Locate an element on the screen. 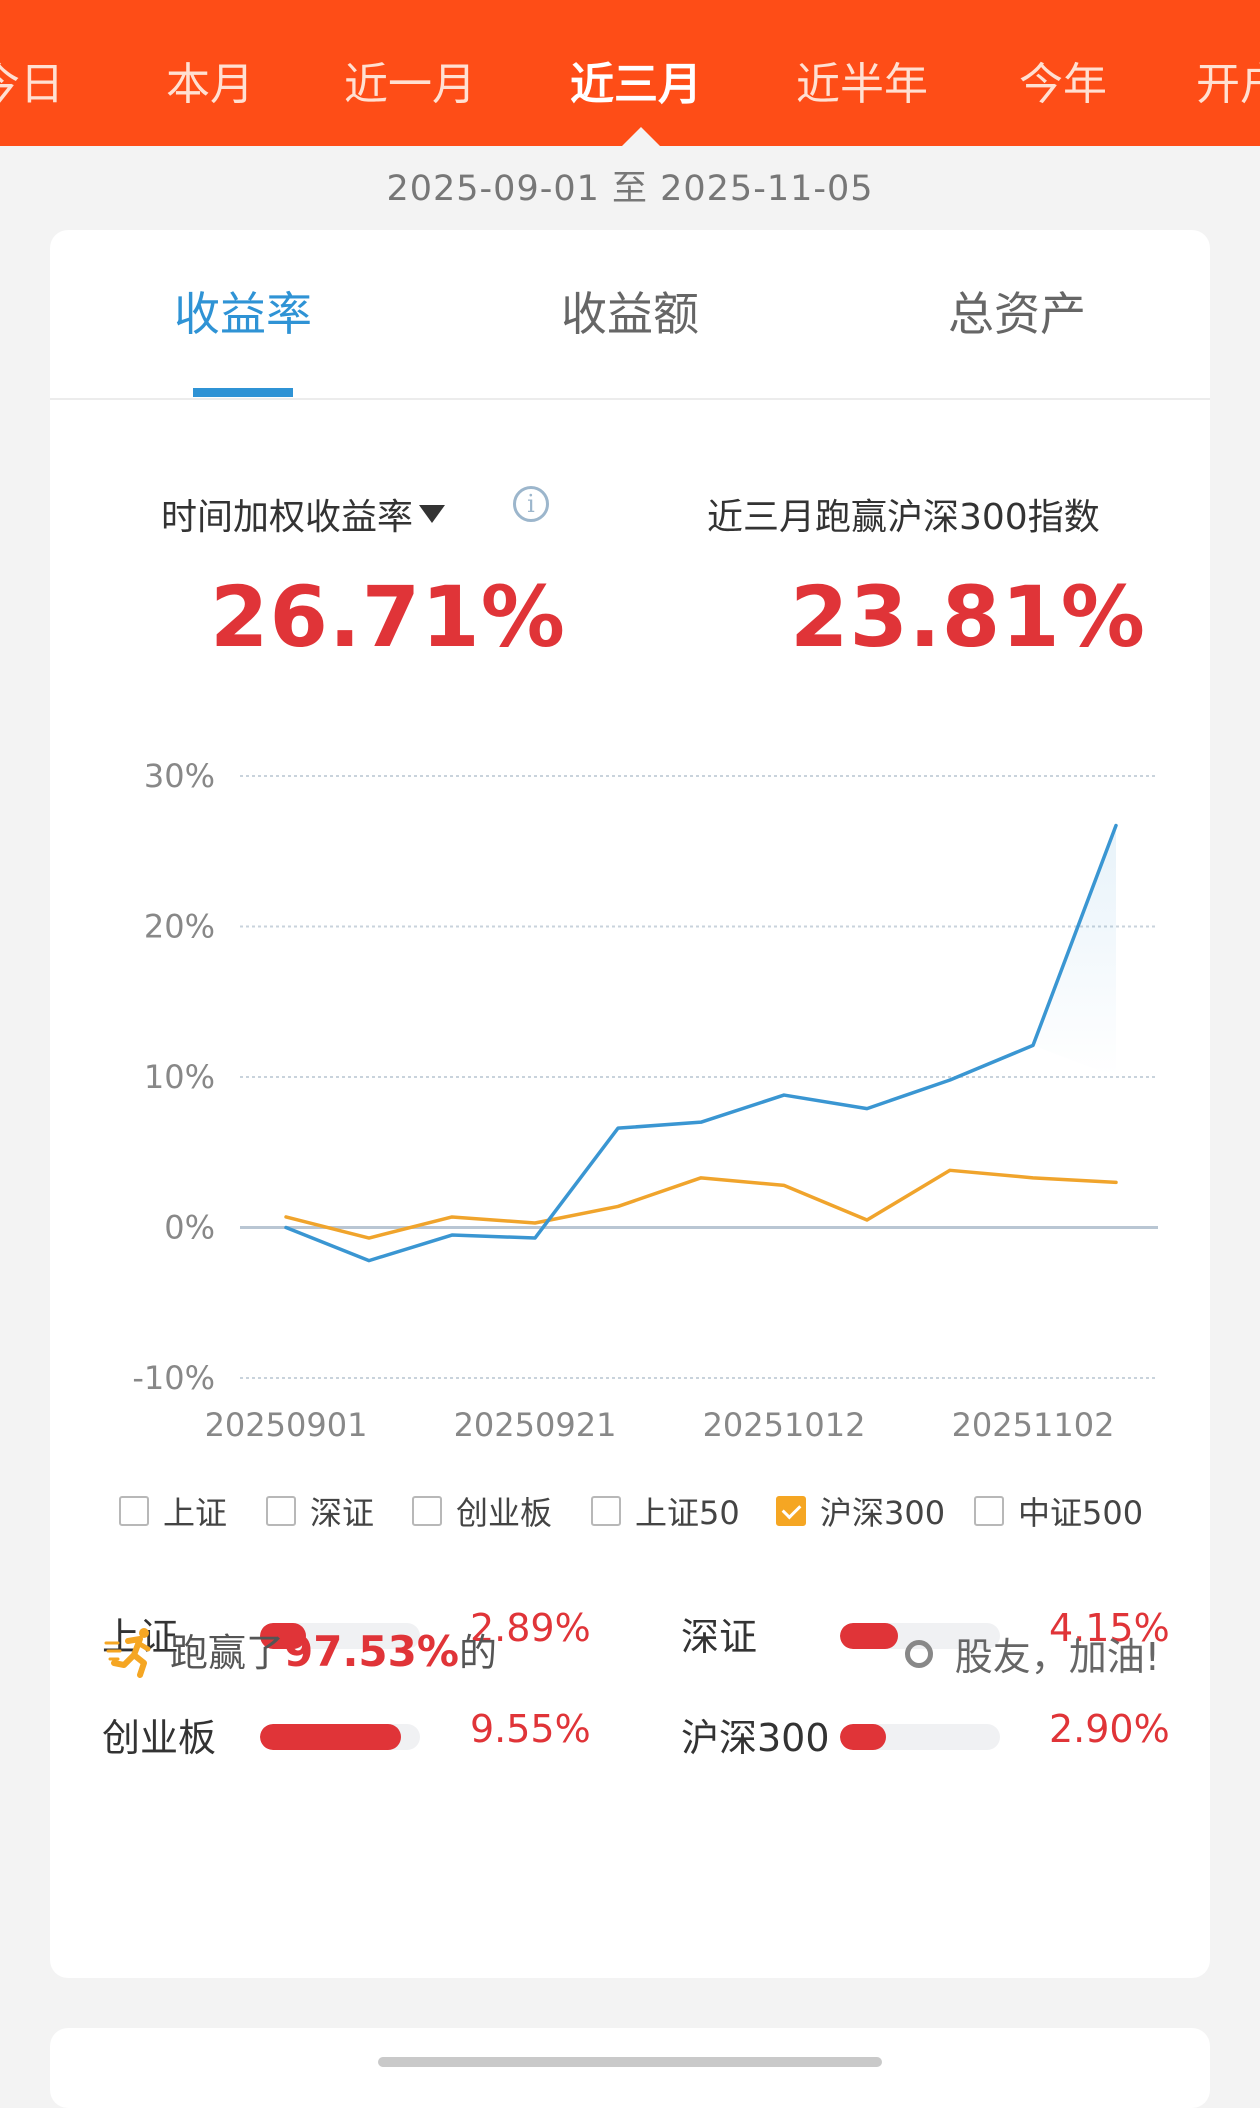  index-legend: 上证 深证 创业板 上证50 沪深300 中证500 is located at coordinates (630, 1513).